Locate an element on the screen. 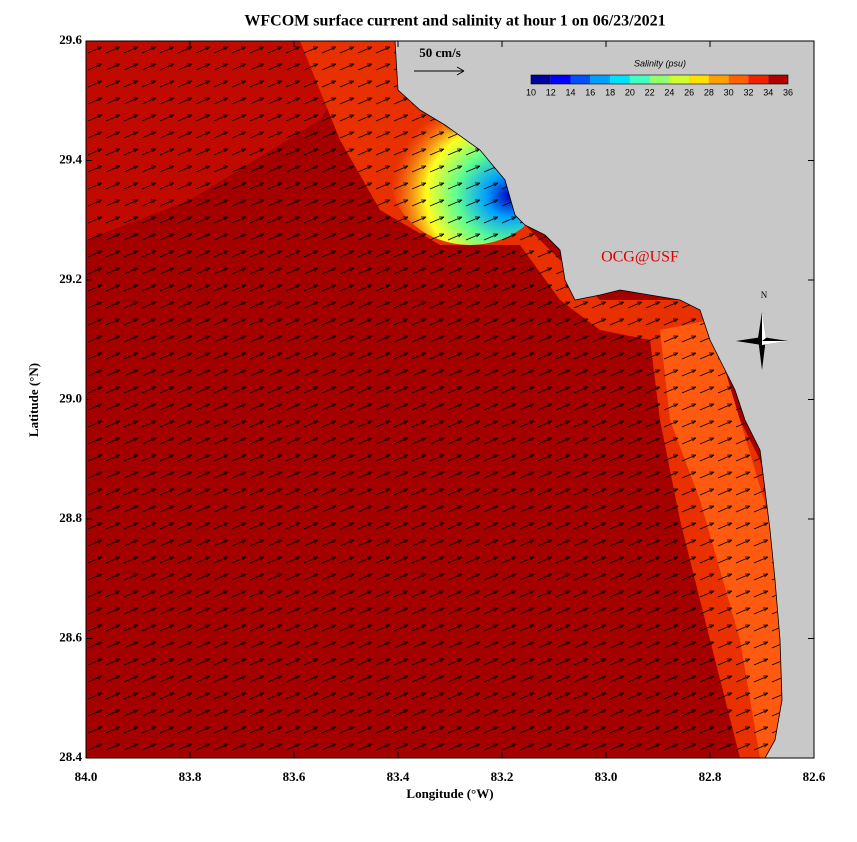 Image resolution: width=857 pixels, height=842 pixels. colorbar-tick-label: 14 is located at coordinates (571, 92).